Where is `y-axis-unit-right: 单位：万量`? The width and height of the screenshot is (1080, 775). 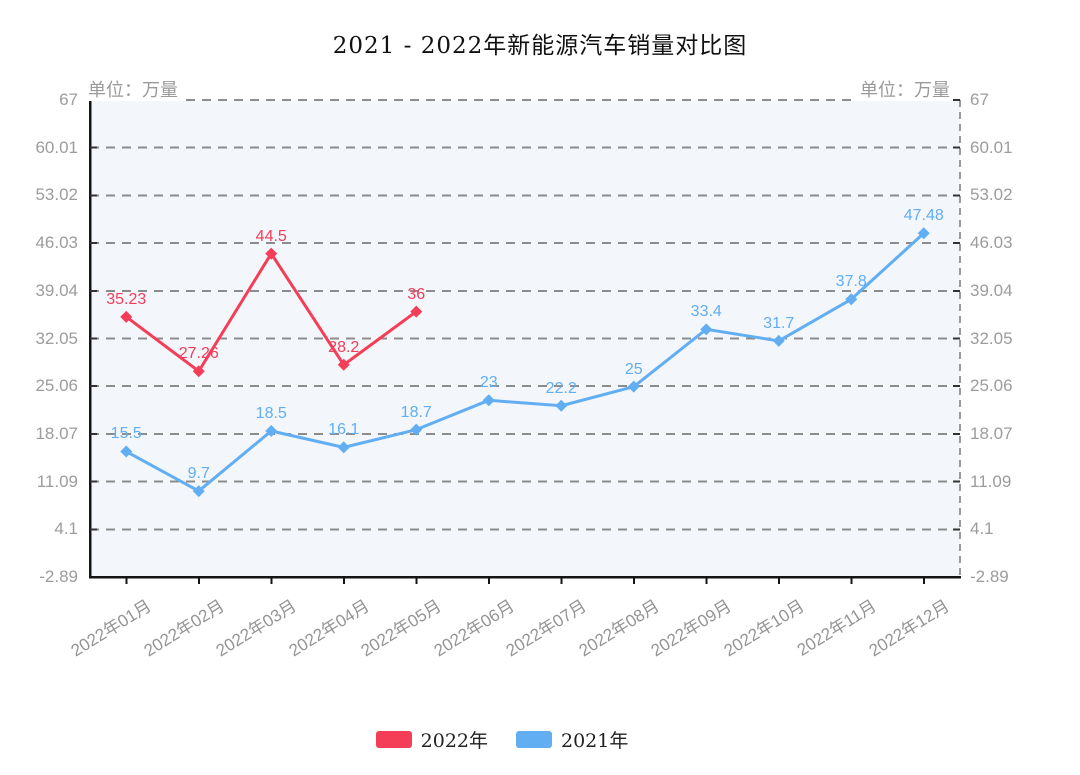 y-axis-unit-right: 单位：万量 is located at coordinates (901, 90).